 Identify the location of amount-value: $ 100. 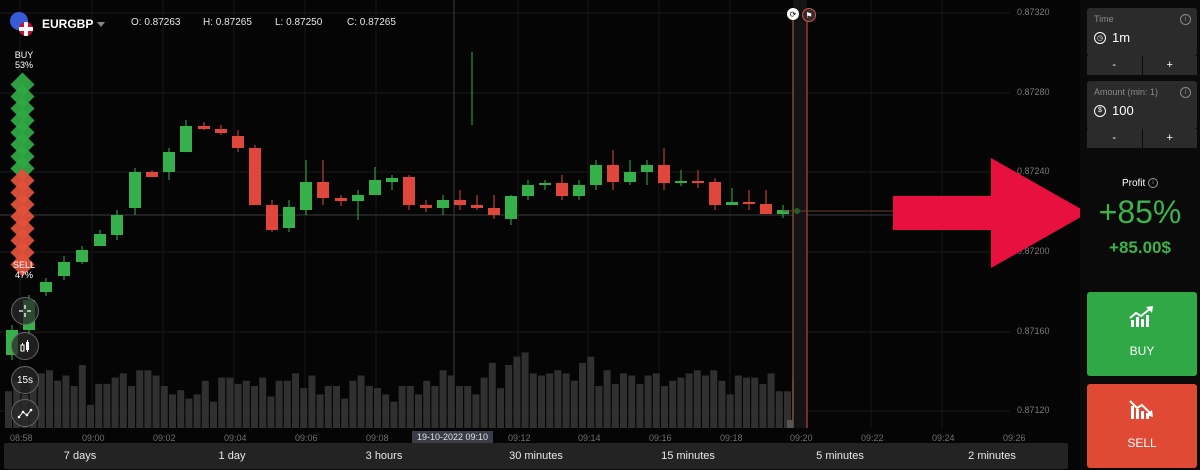
(1114, 110).